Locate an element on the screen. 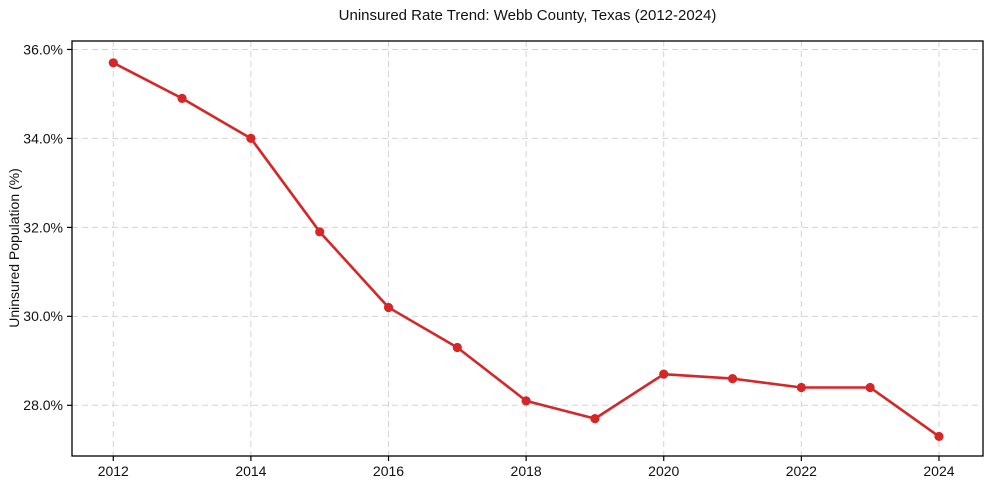 The width and height of the screenshot is (989, 490). y-tick-label: 36.0% is located at coordinates (43, 49).